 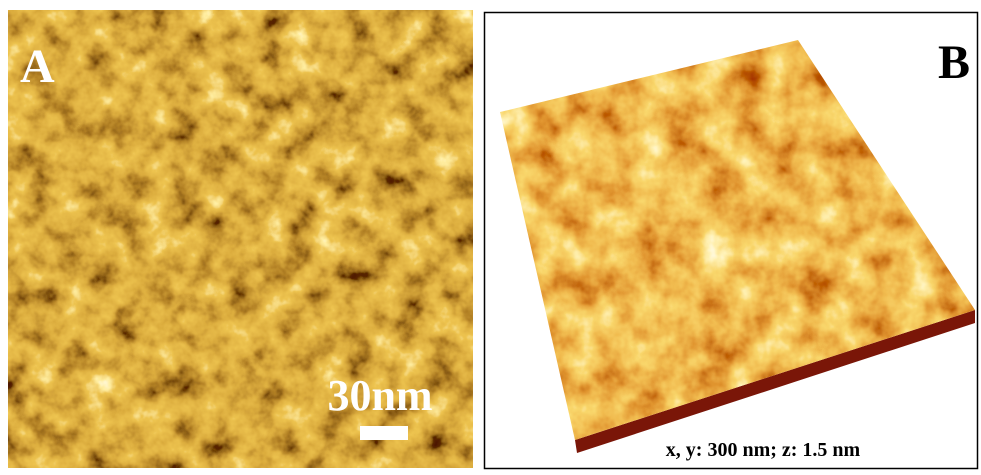 What do you see at coordinates (775, 381) in the screenshot?
I see `surface-side` at bounding box center [775, 381].